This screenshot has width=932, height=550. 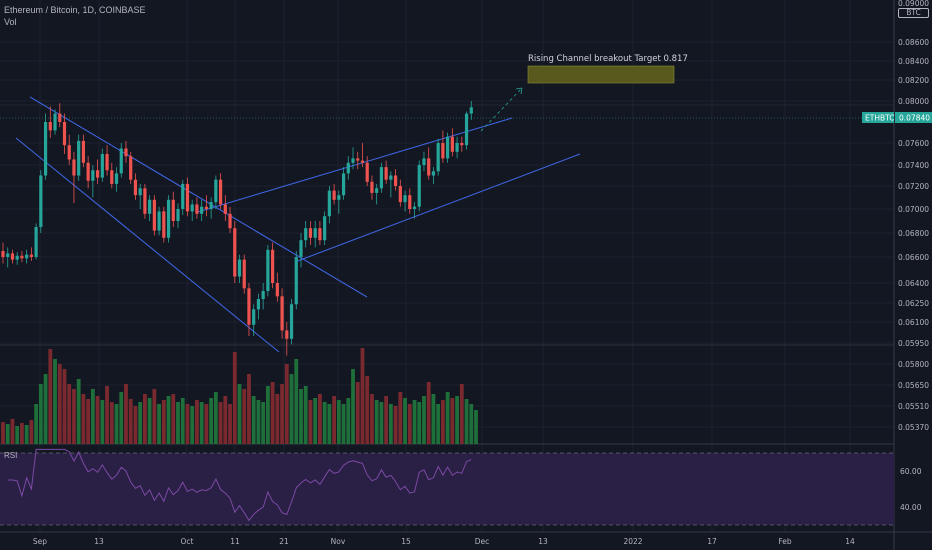 What do you see at coordinates (913, 165) in the screenshot?
I see `price-tick-label: 0.07400` at bounding box center [913, 165].